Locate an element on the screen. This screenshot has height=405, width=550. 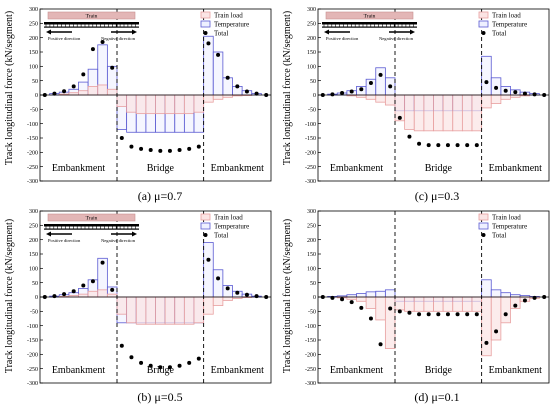
legend-swatch-d is located at coordinates (483, 217).